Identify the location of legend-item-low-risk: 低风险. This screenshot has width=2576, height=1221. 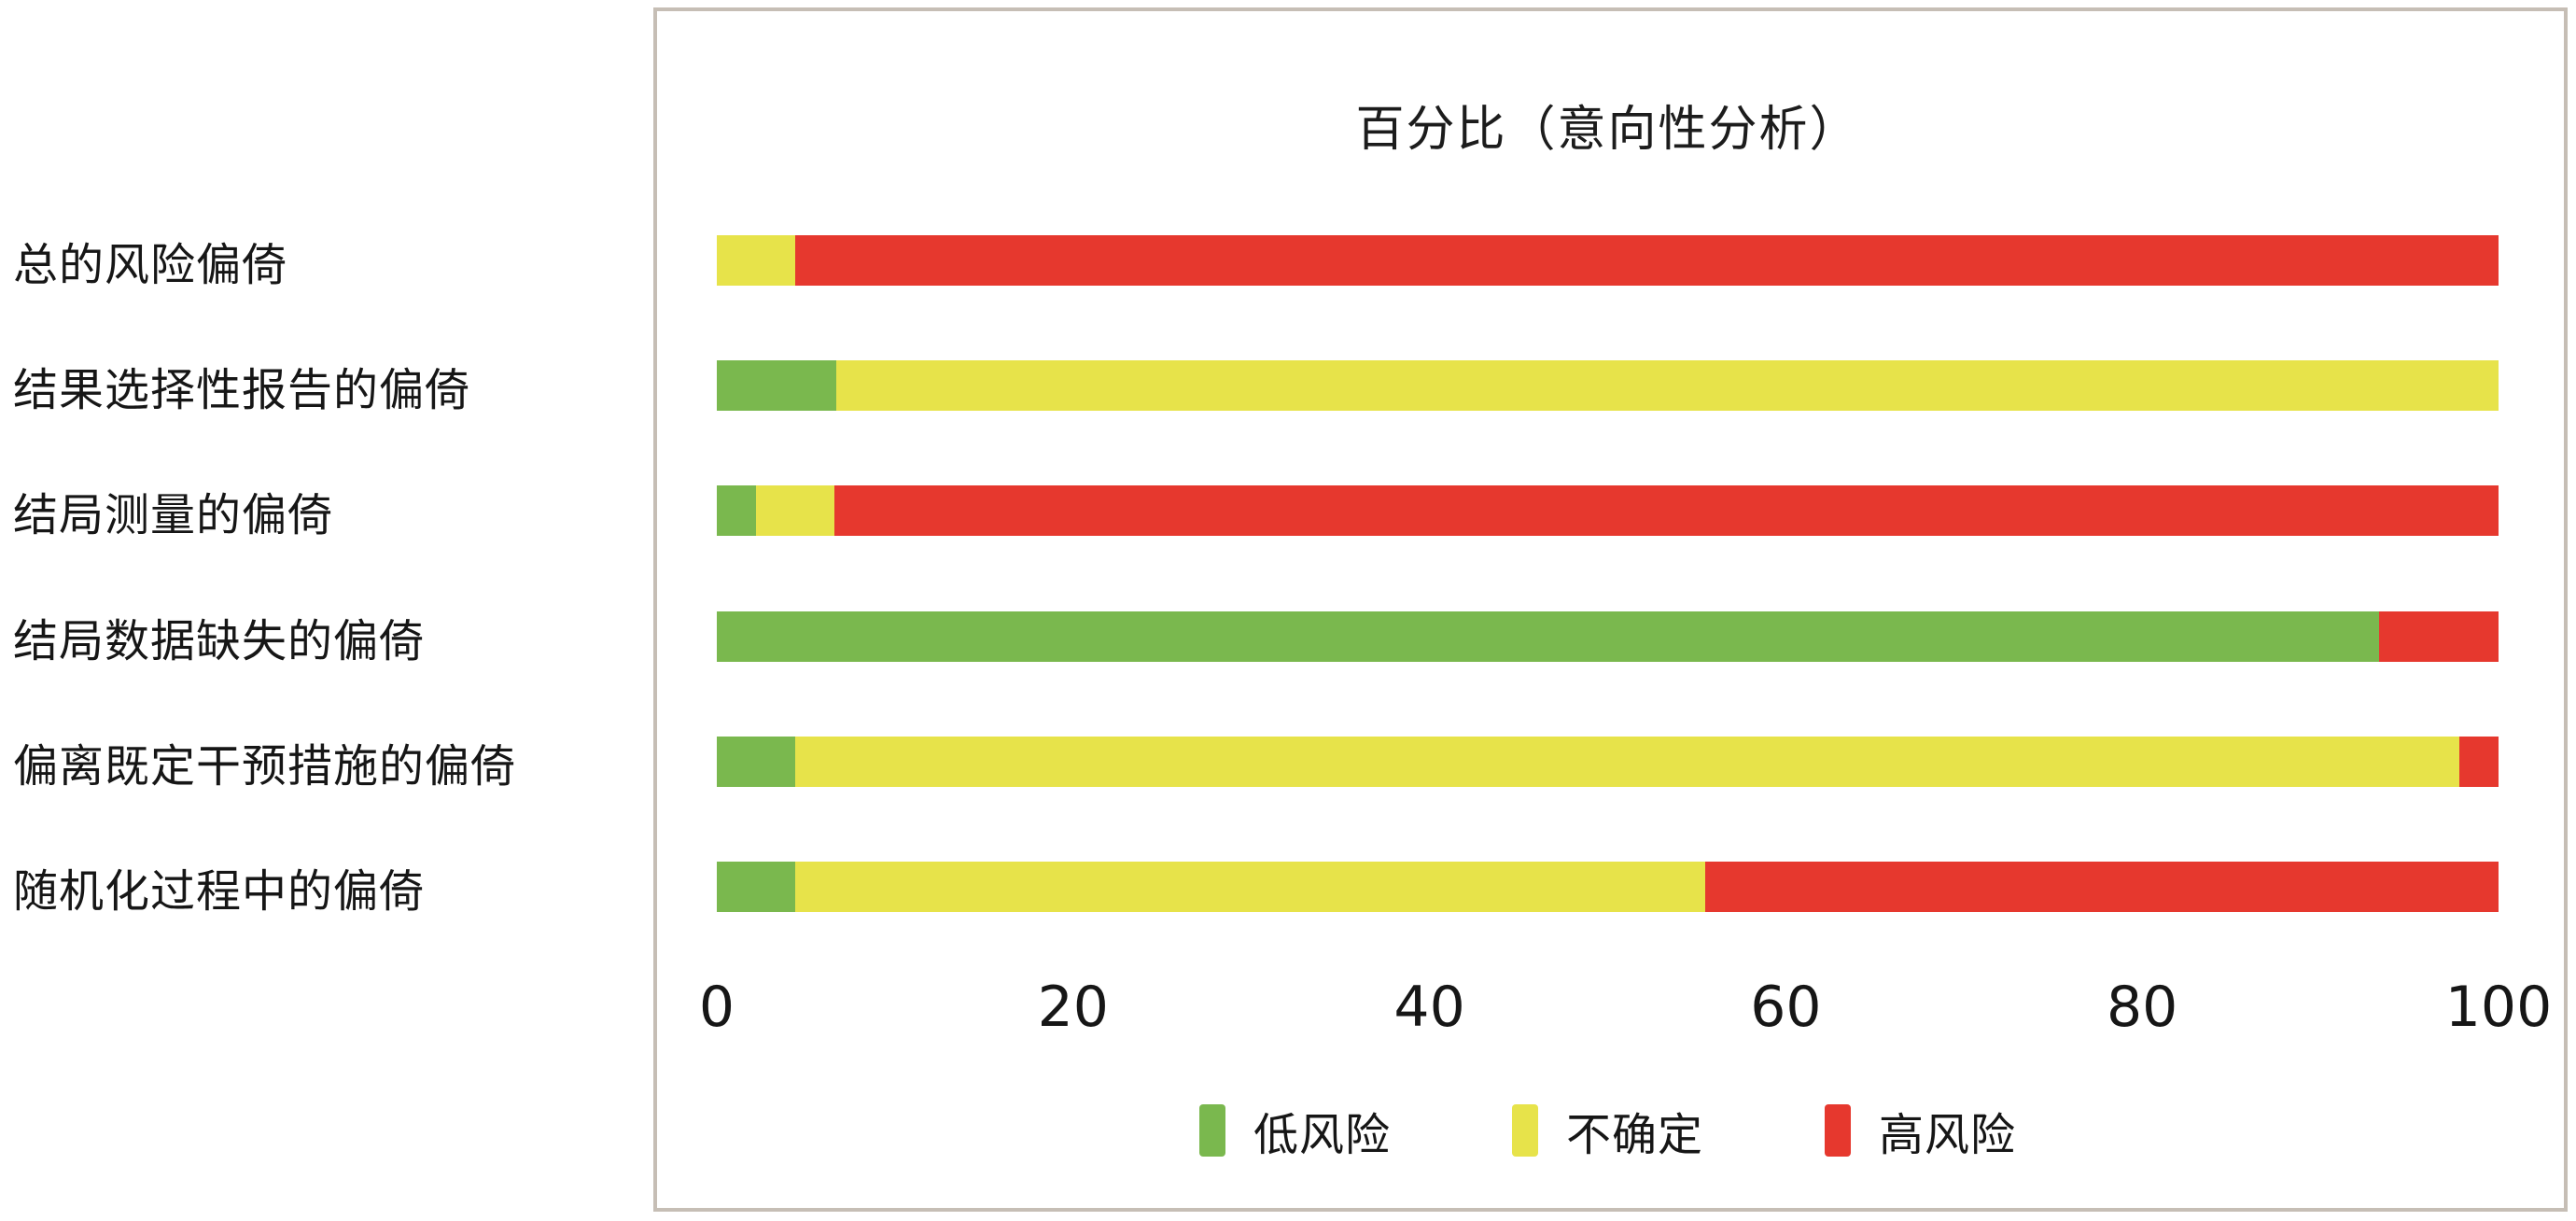
(1294, 1130).